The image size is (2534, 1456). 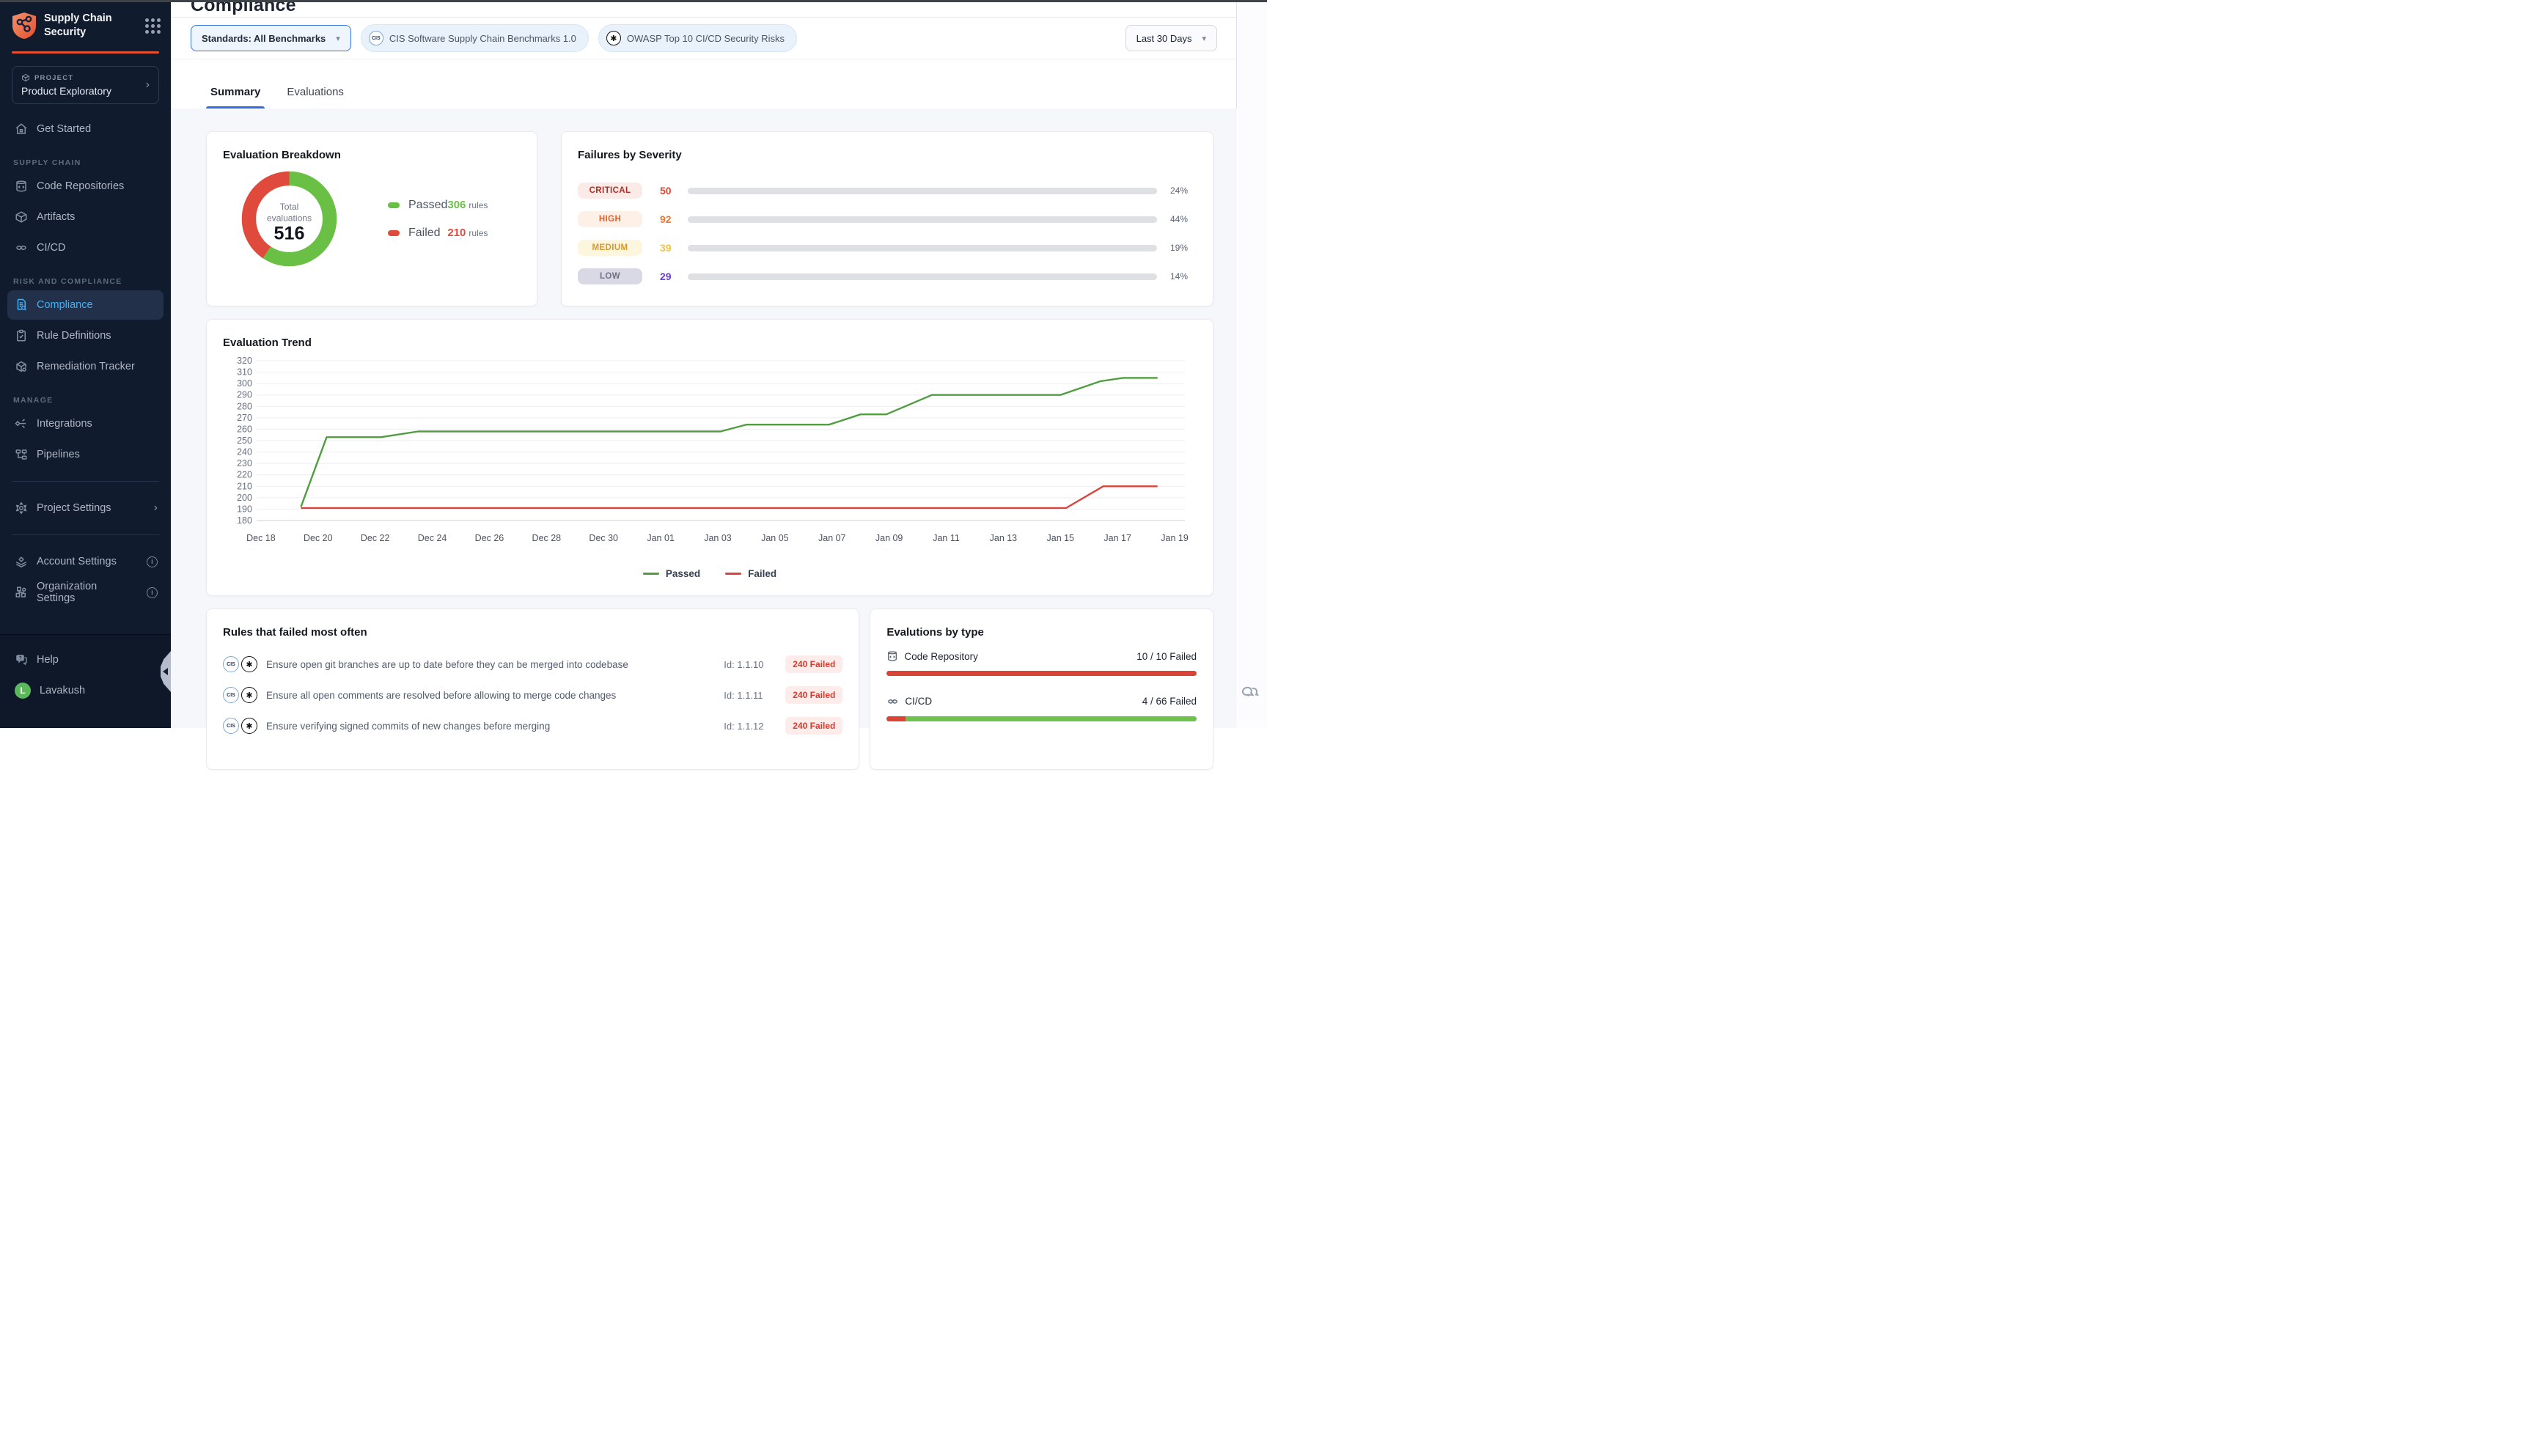 I want to click on sidebar-item-rule-definitions: Rule Definitions, so click(x=85, y=335).